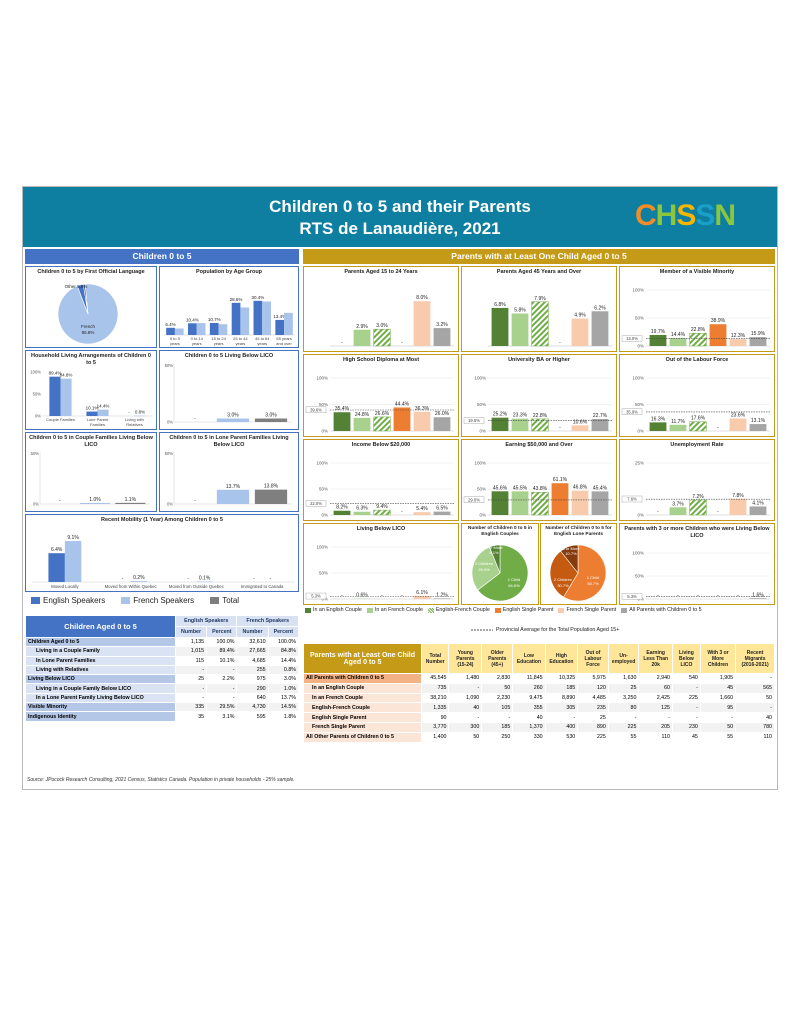 Image resolution: width=800 pixels, height=1035 pixels. I want to click on data-label: 16.3%, so click(658, 419).